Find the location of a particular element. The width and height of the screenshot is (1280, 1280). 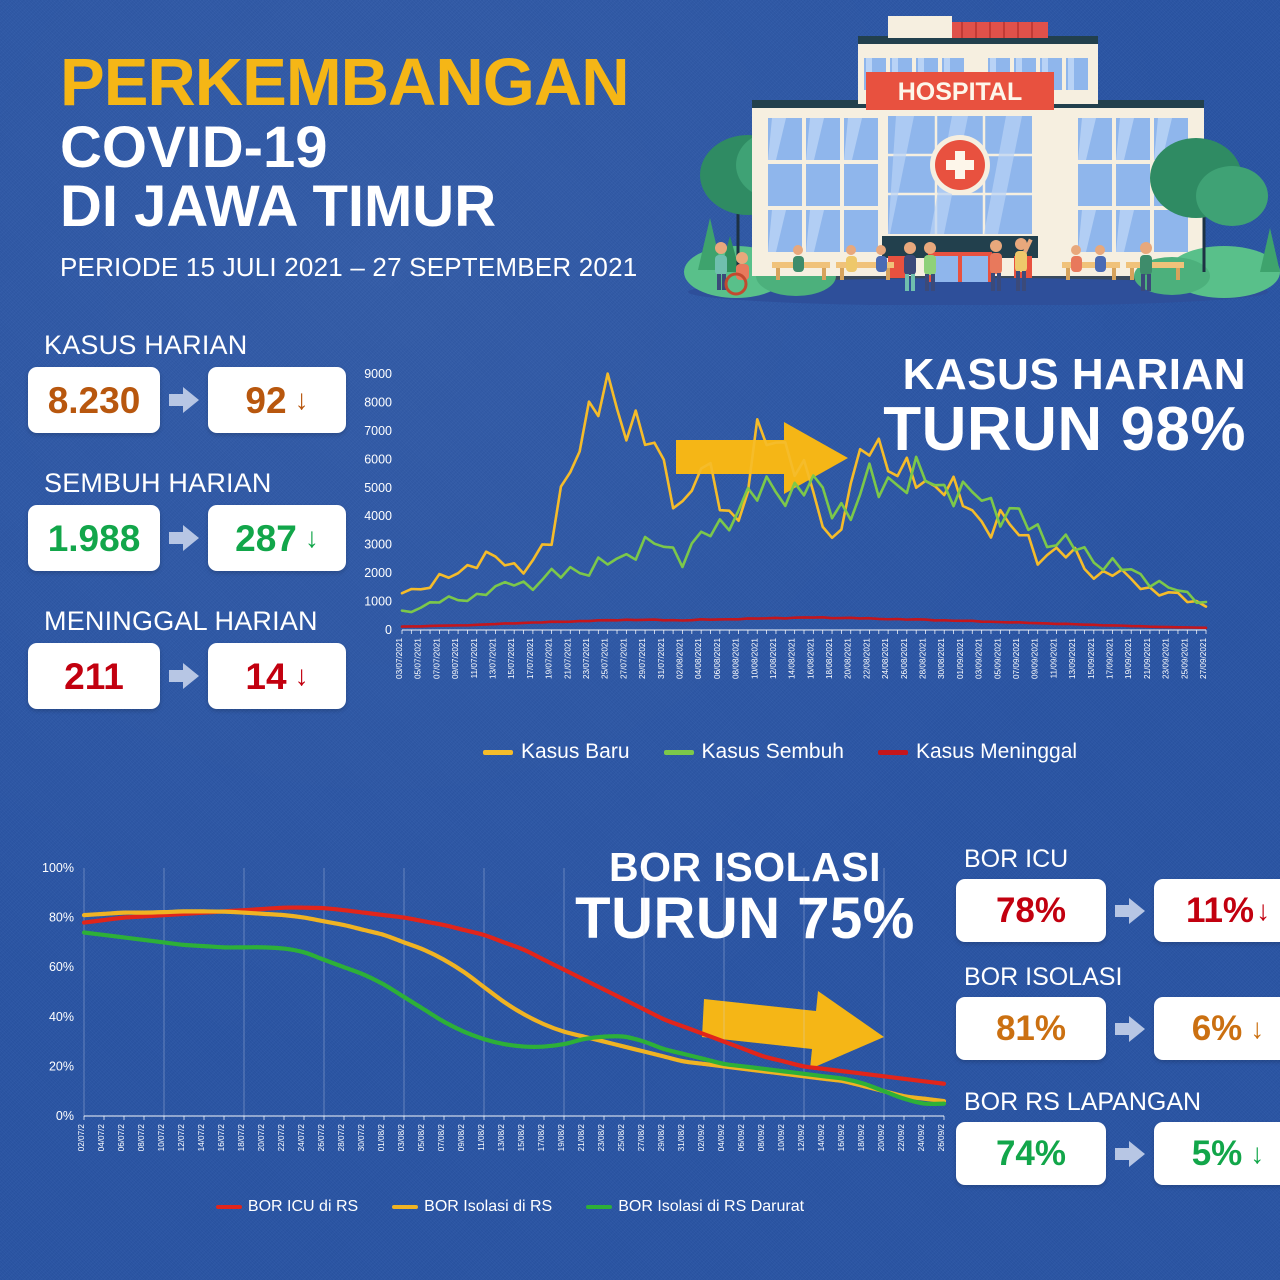

svg-text: 16/08/2021 is located at coordinates (810, 658).